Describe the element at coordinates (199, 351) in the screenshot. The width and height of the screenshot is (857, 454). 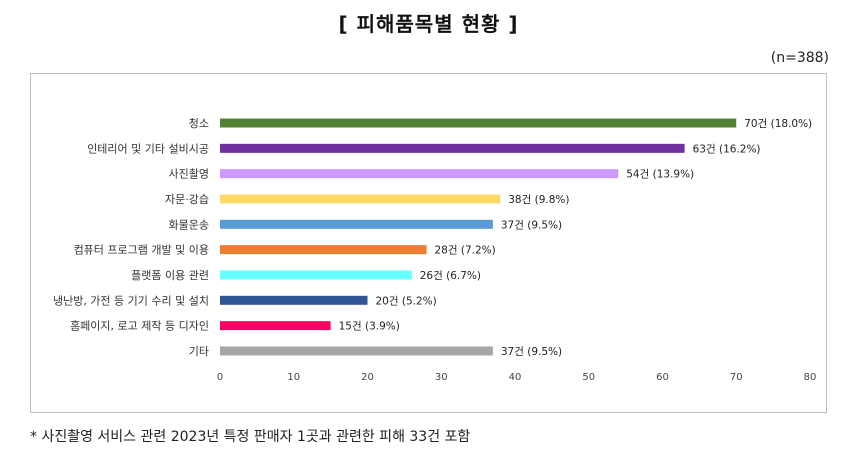
I see `category-label: 기타` at that location.